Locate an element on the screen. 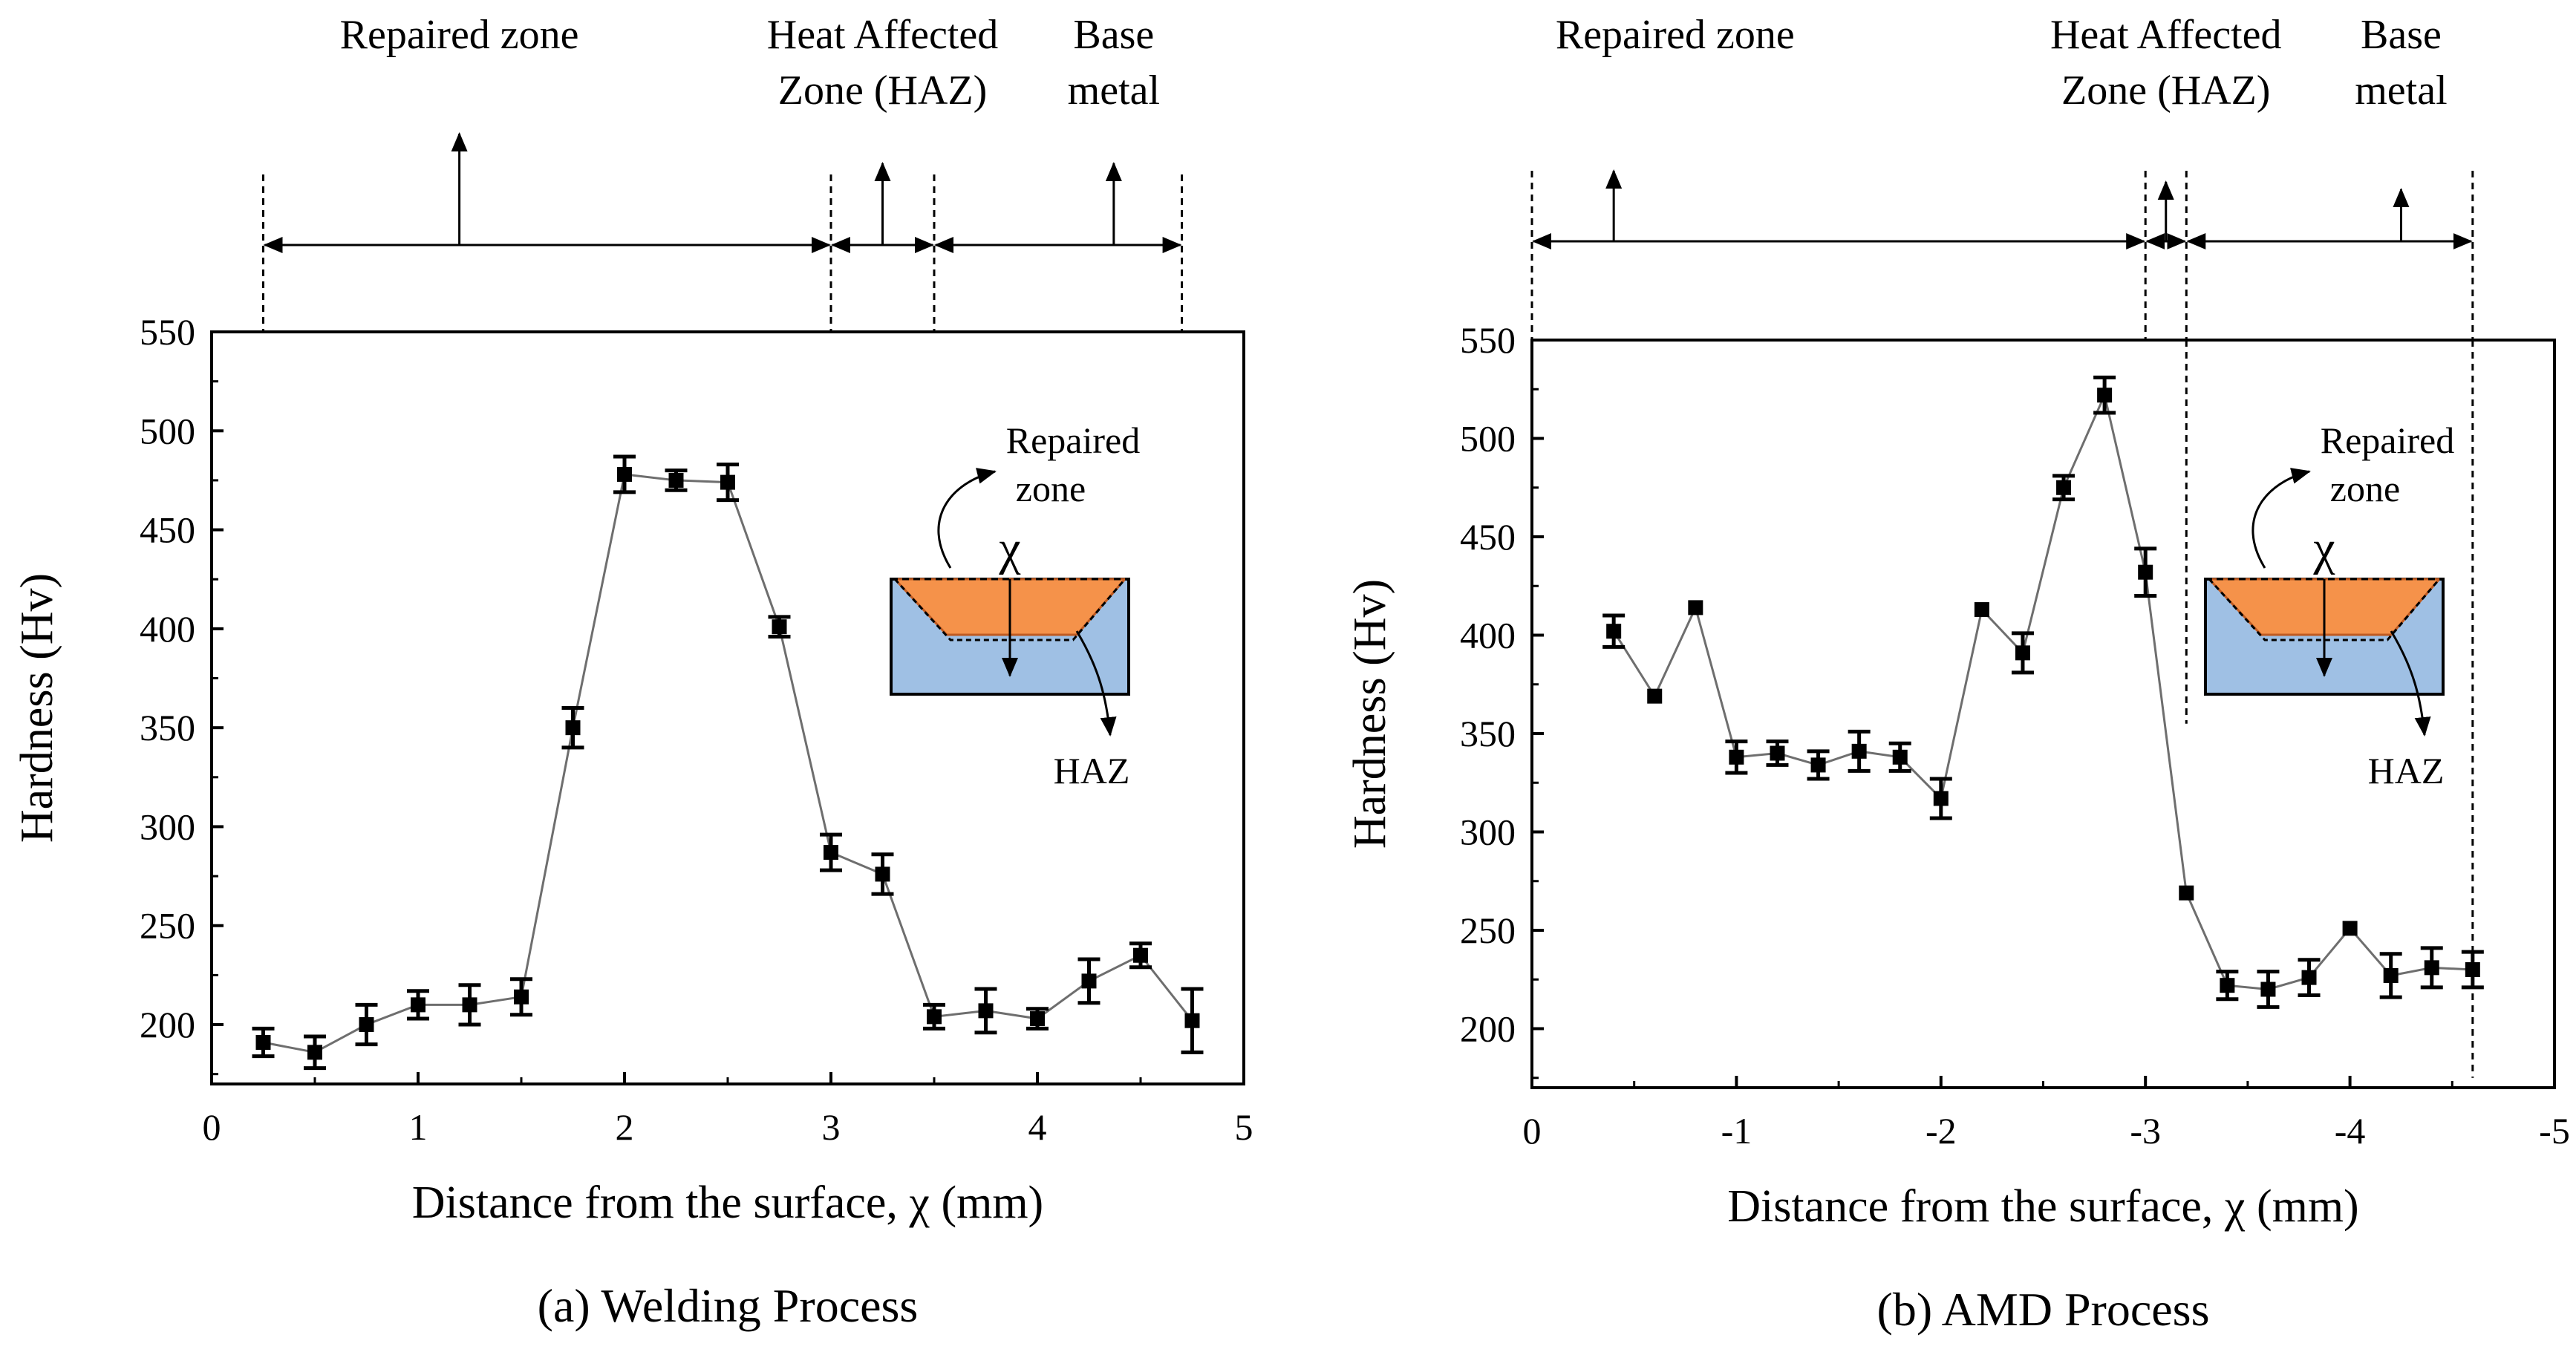  x-tick-label: 5 is located at coordinates (1244, 1127).